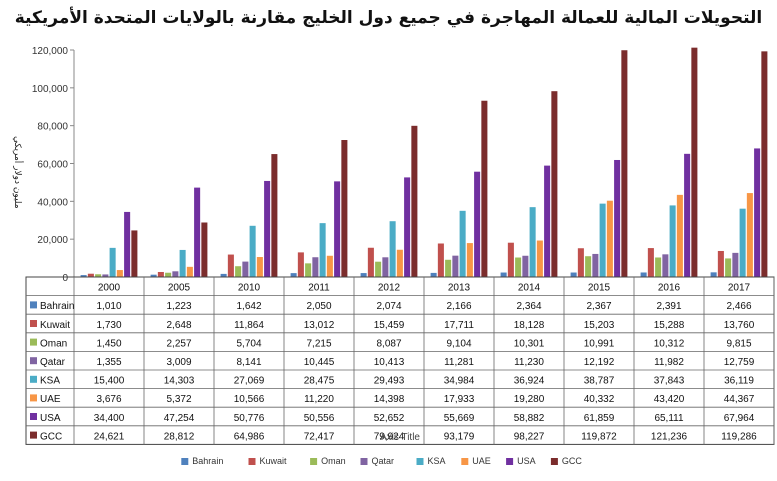 The width and height of the screenshot is (777, 481). I want to click on bar-qatar-2015, so click(595, 265).